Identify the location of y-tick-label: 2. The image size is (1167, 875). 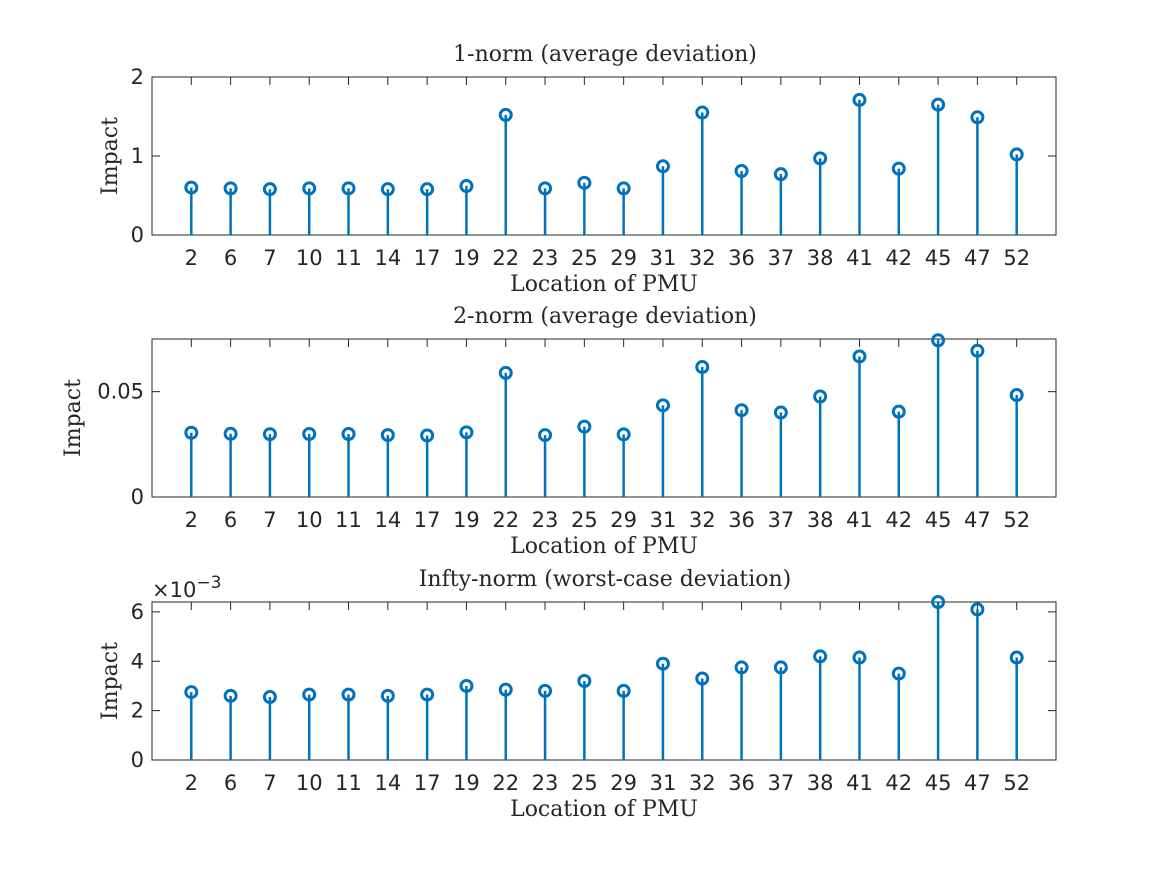
(137, 77).